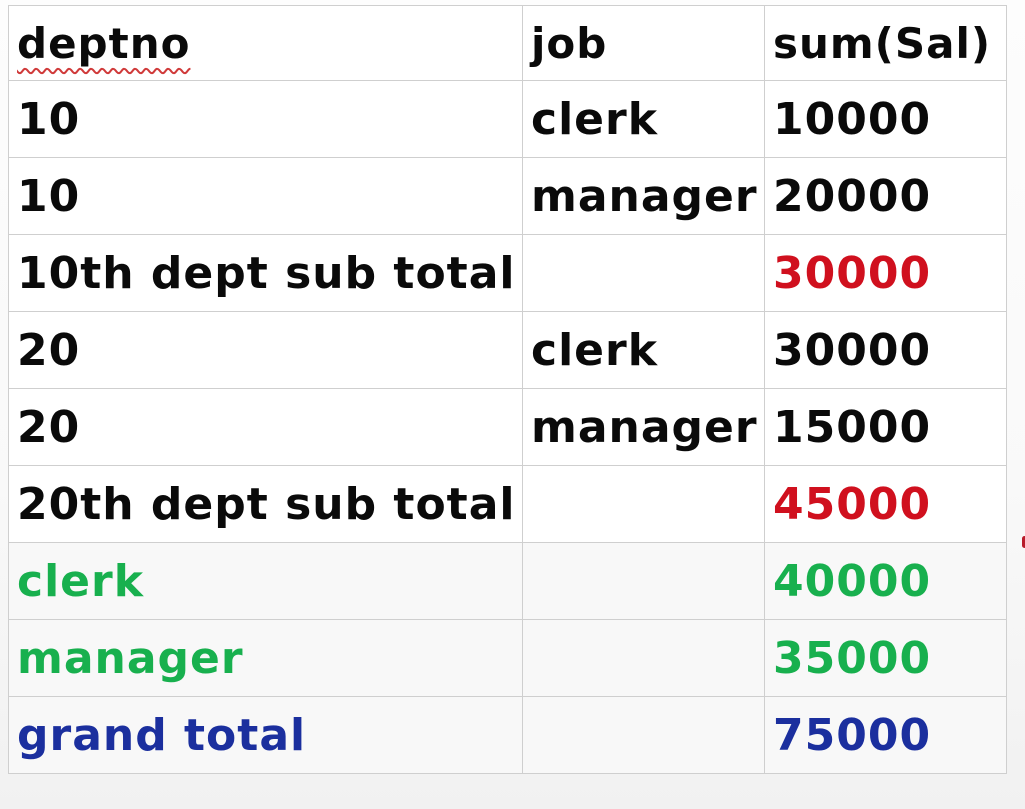 The image size is (1025, 809). I want to click on job-total-row: clerk 40000, so click(507, 581).